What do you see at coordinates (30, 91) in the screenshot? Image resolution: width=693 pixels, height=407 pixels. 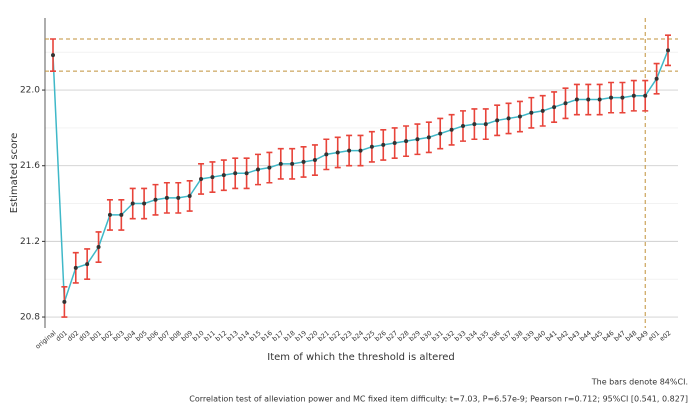 I see `y-tick-label: 22.0` at bounding box center [30, 91].